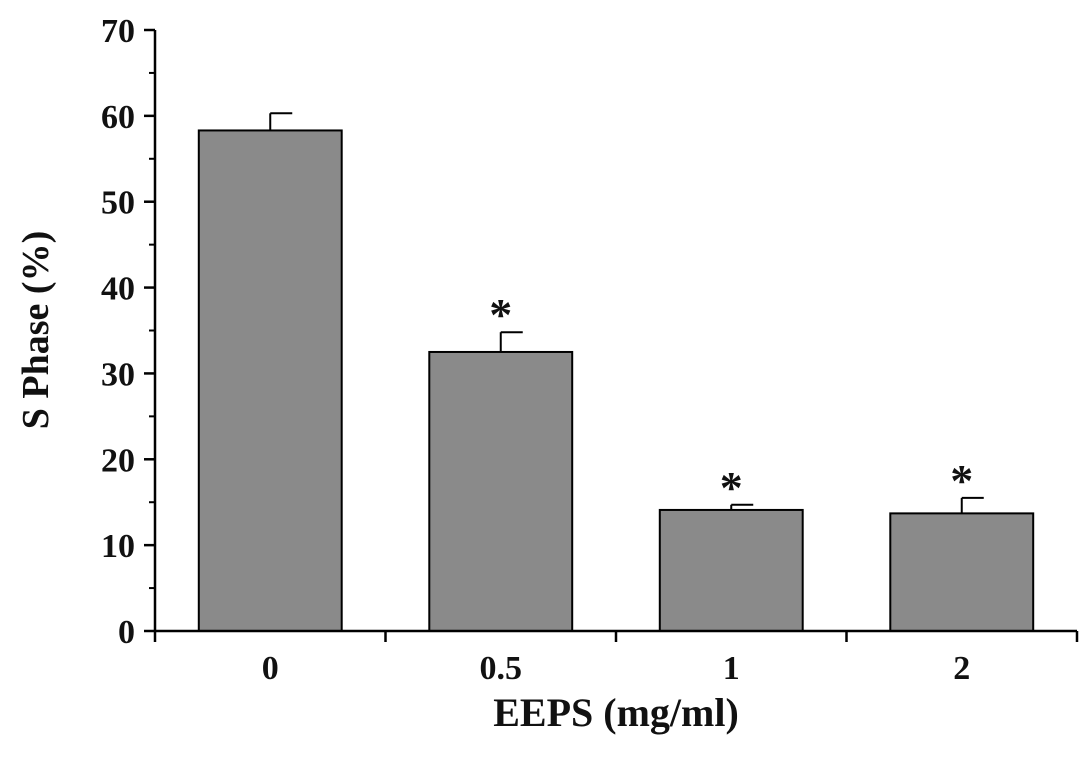  I want to click on x-tick-label: 2, so click(961, 668).